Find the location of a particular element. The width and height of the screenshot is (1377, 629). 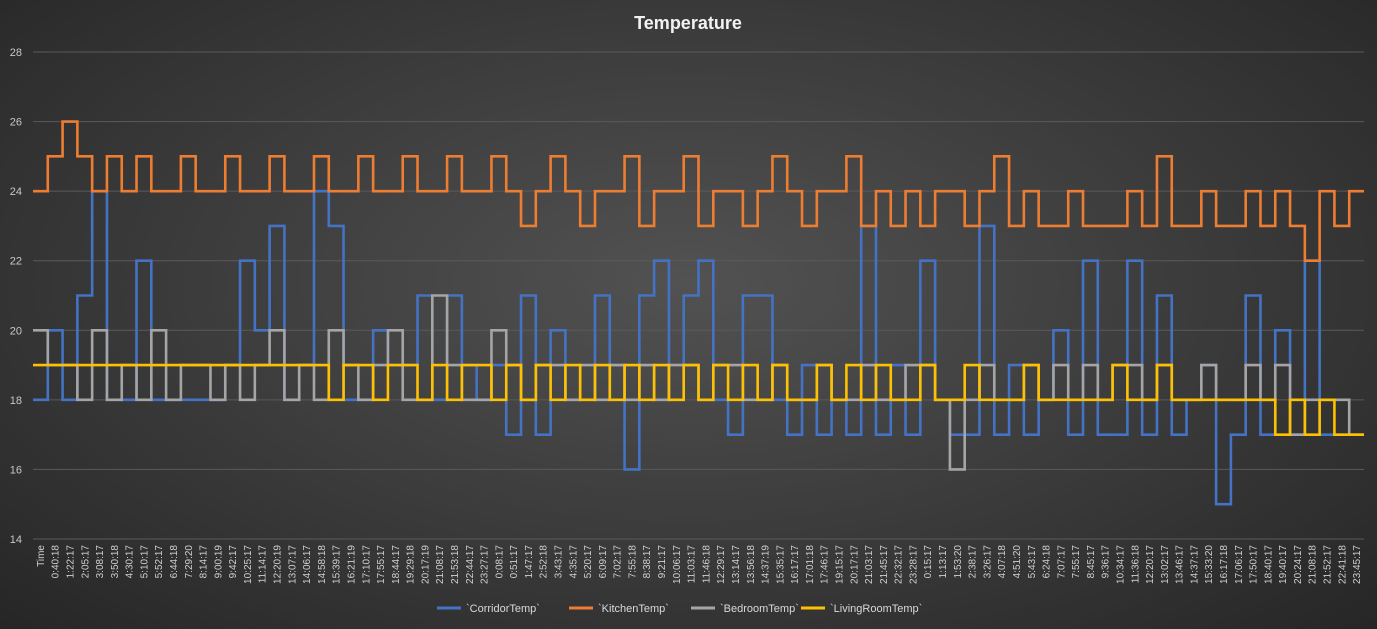

x-tick-label: 21:03:17 is located at coordinates (869, 564).